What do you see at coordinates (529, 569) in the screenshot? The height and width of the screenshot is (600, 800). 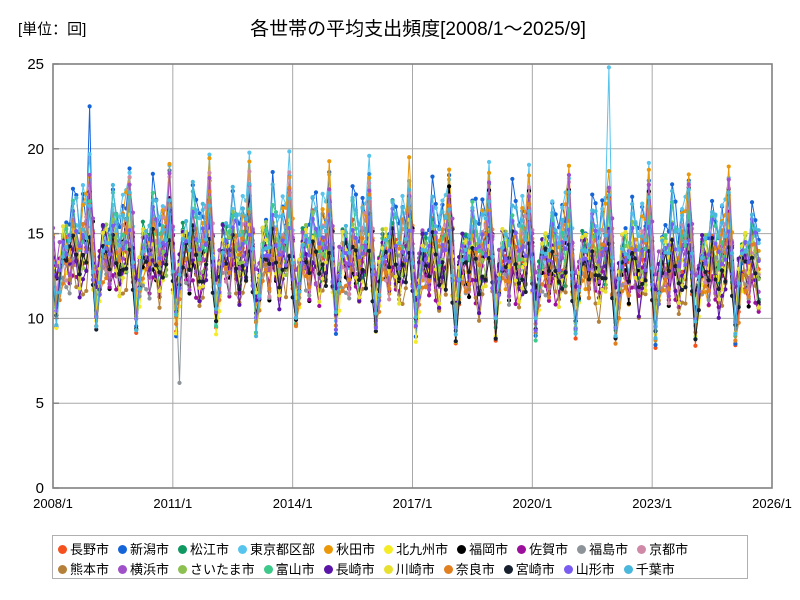 I see `legend-item: 宮崎市` at bounding box center [529, 569].